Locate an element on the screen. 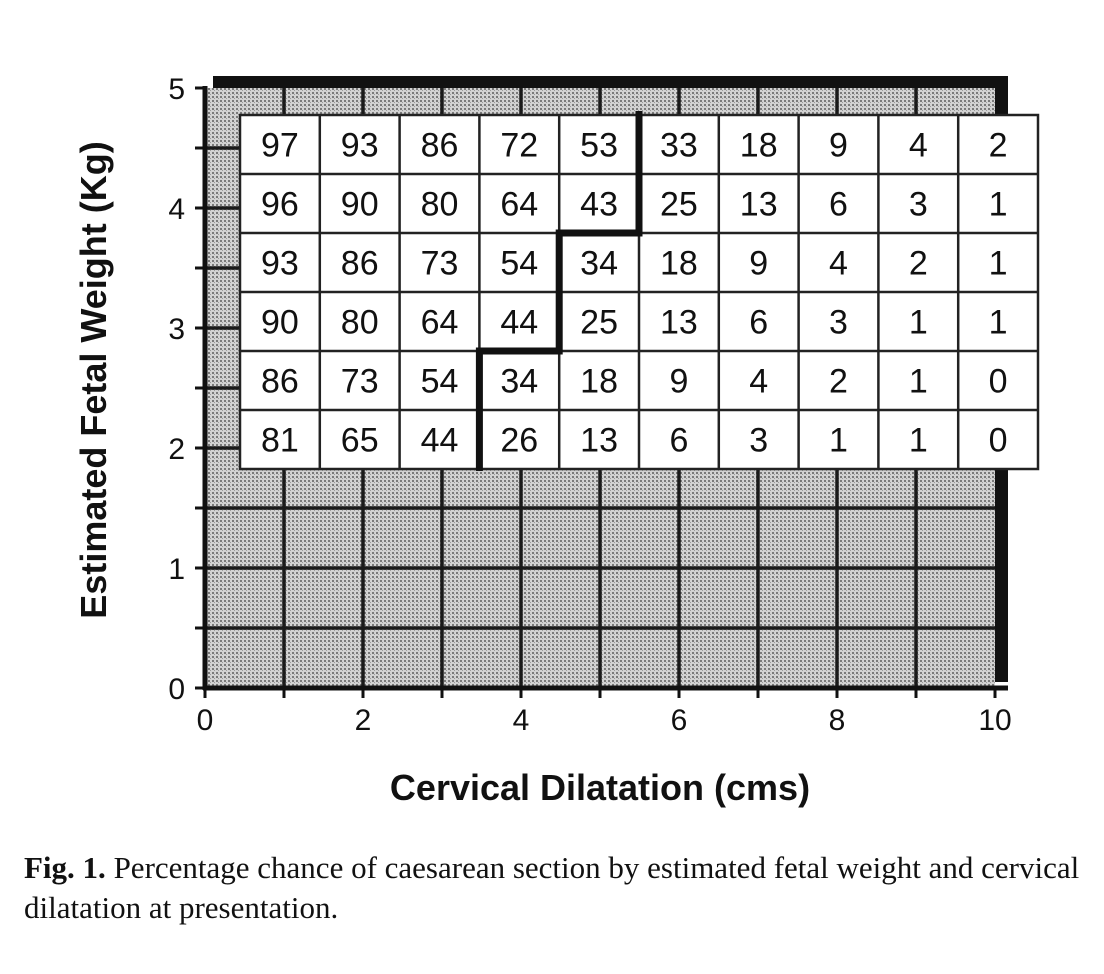 The height and width of the screenshot is (974, 1104). table-cell: 97 is located at coordinates (280, 146).